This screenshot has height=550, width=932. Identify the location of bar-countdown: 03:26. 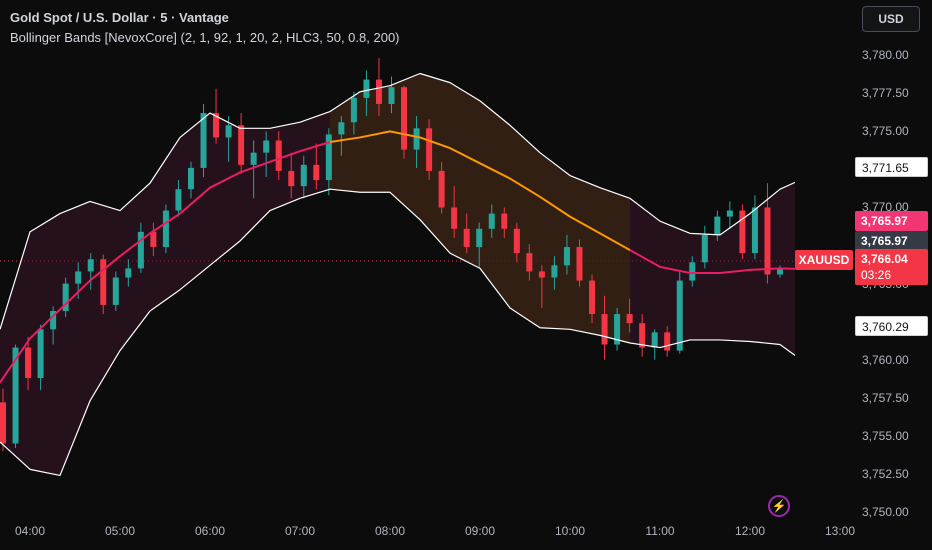
(876, 275).